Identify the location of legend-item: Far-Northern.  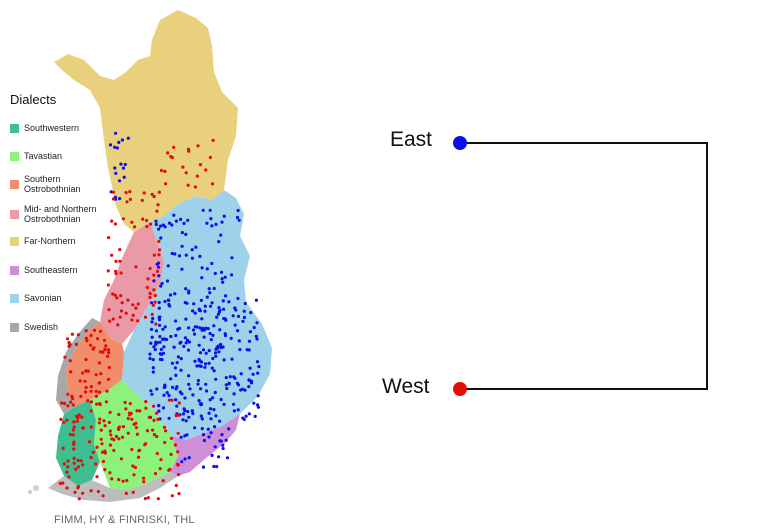
(43, 241).